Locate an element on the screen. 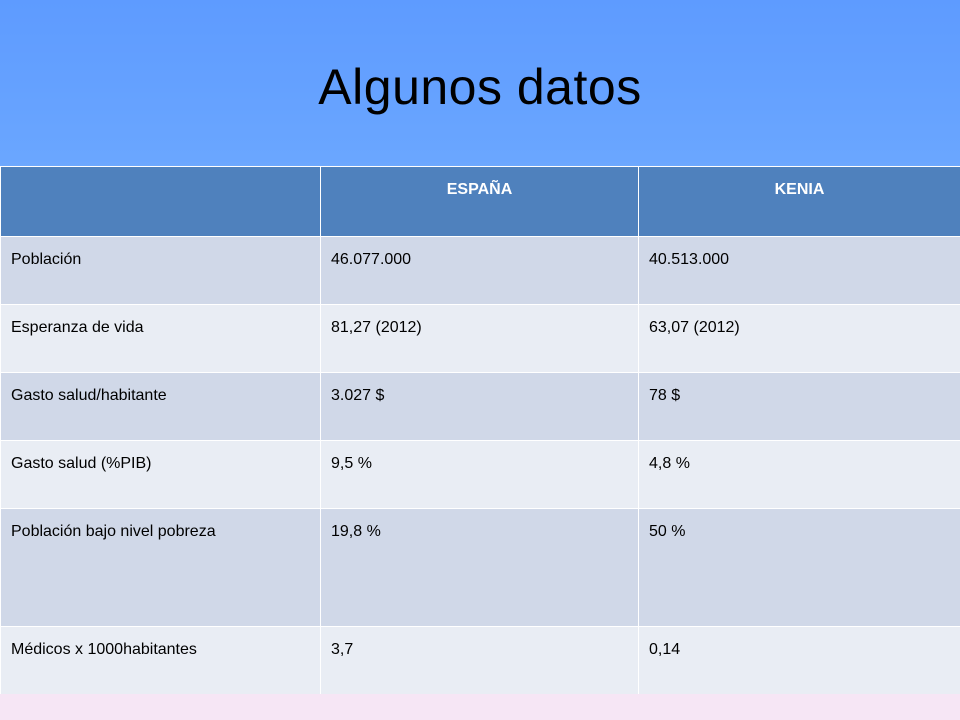 The width and height of the screenshot is (960, 720). table-row: Población 46.077.000 40.513.000 is located at coordinates (480, 270).